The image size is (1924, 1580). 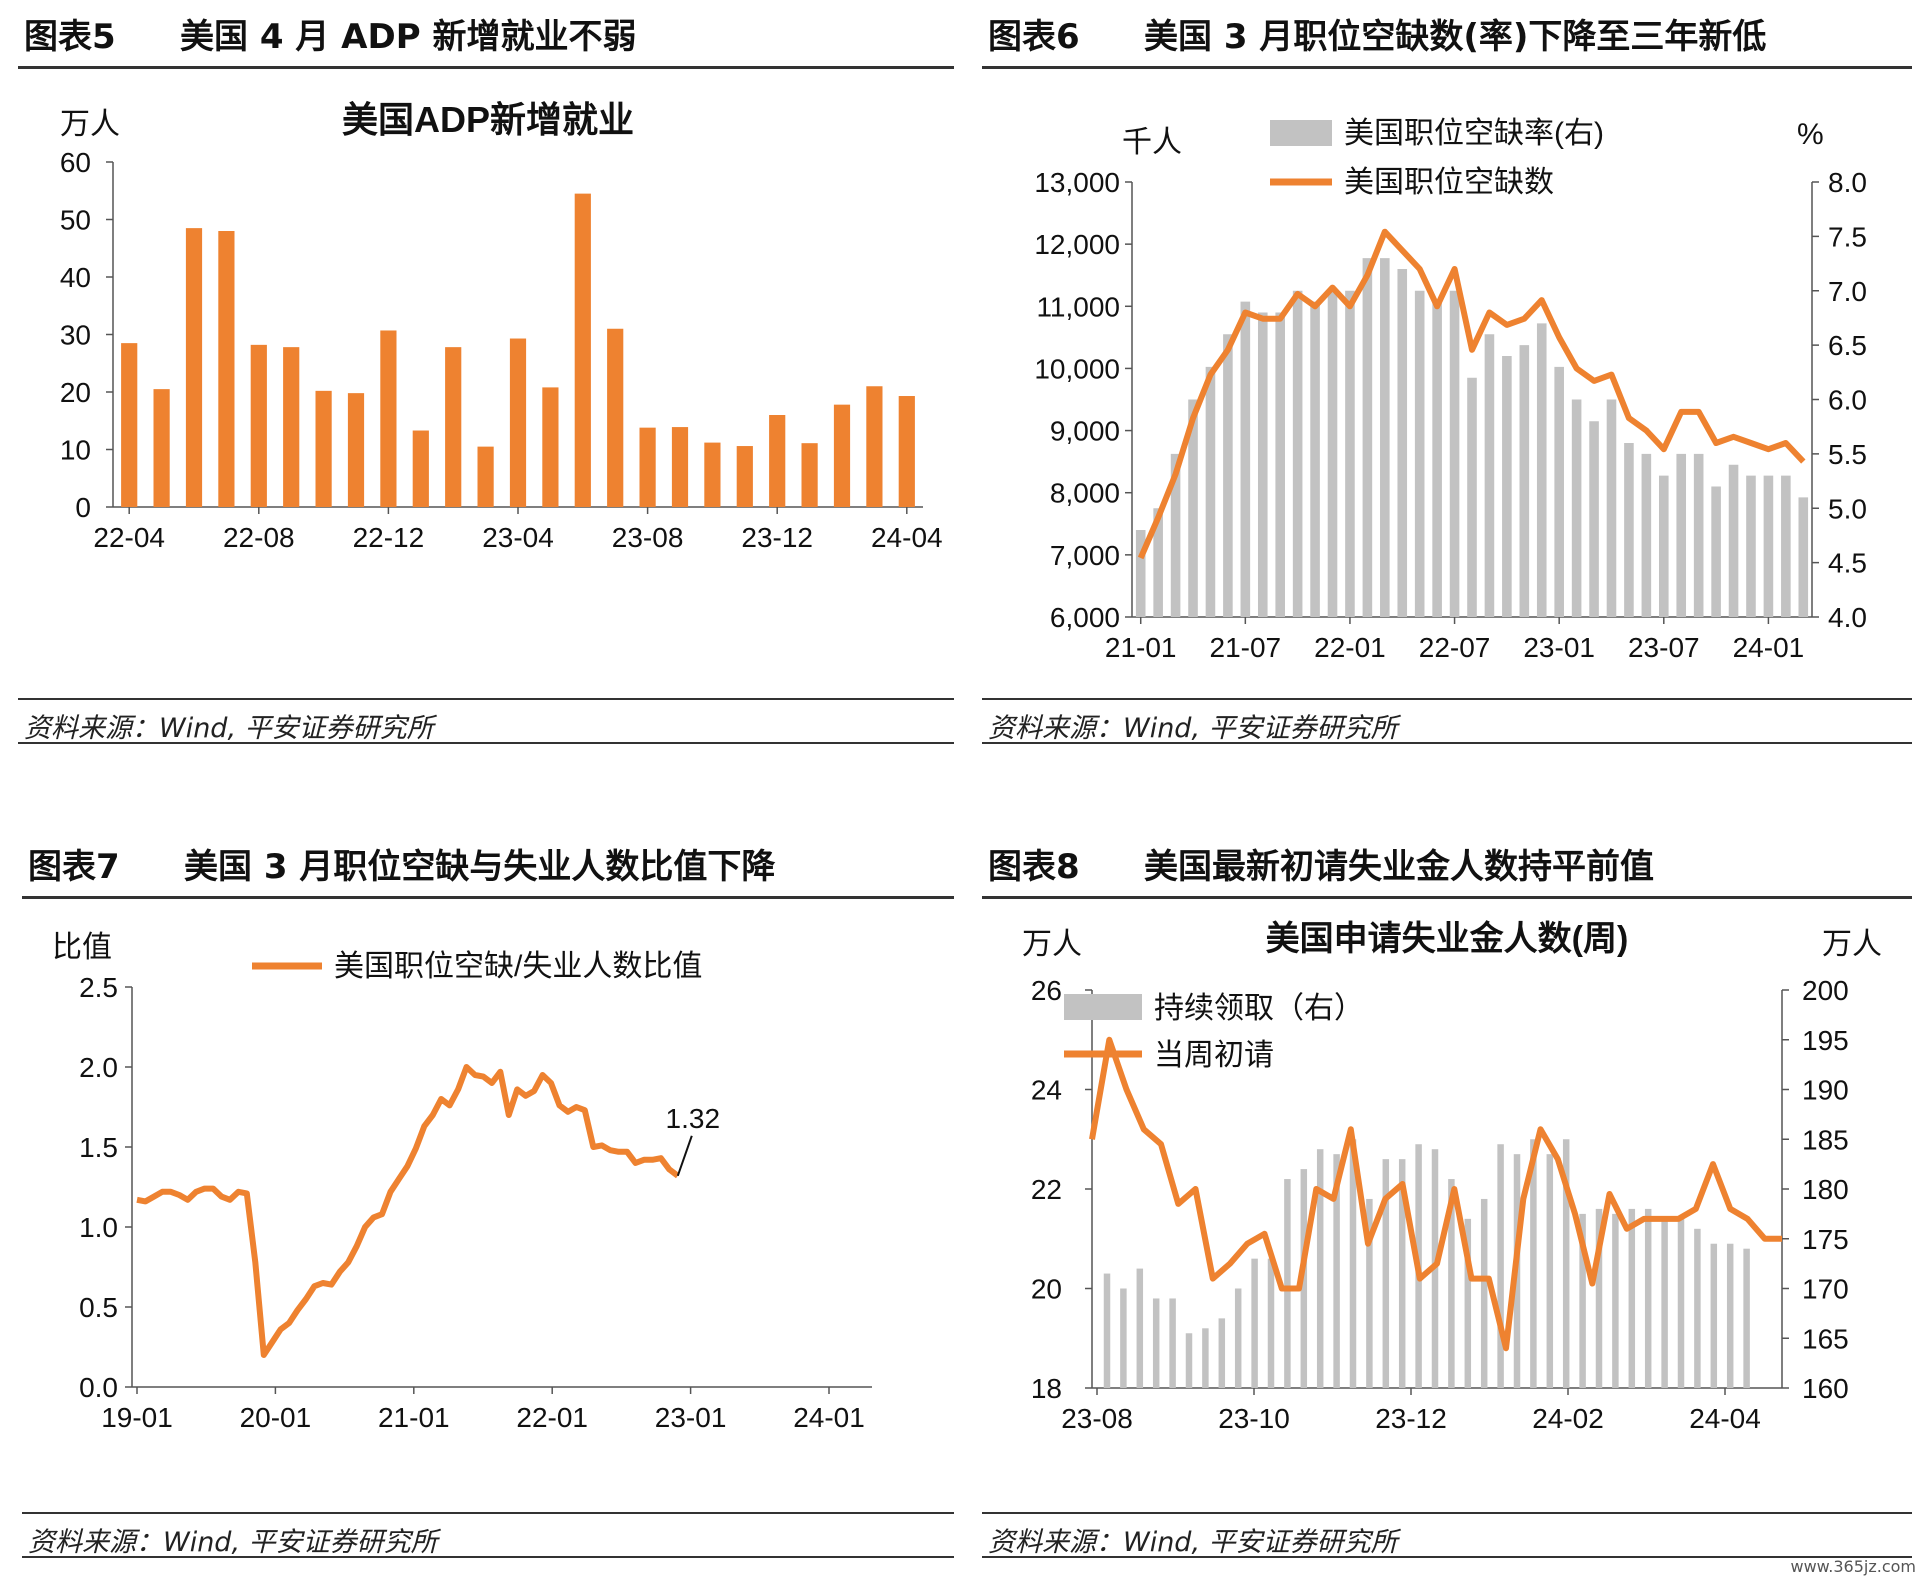 What do you see at coordinates (1825, 1388) in the screenshot?
I see `y-tick-label-right: 160` at bounding box center [1825, 1388].